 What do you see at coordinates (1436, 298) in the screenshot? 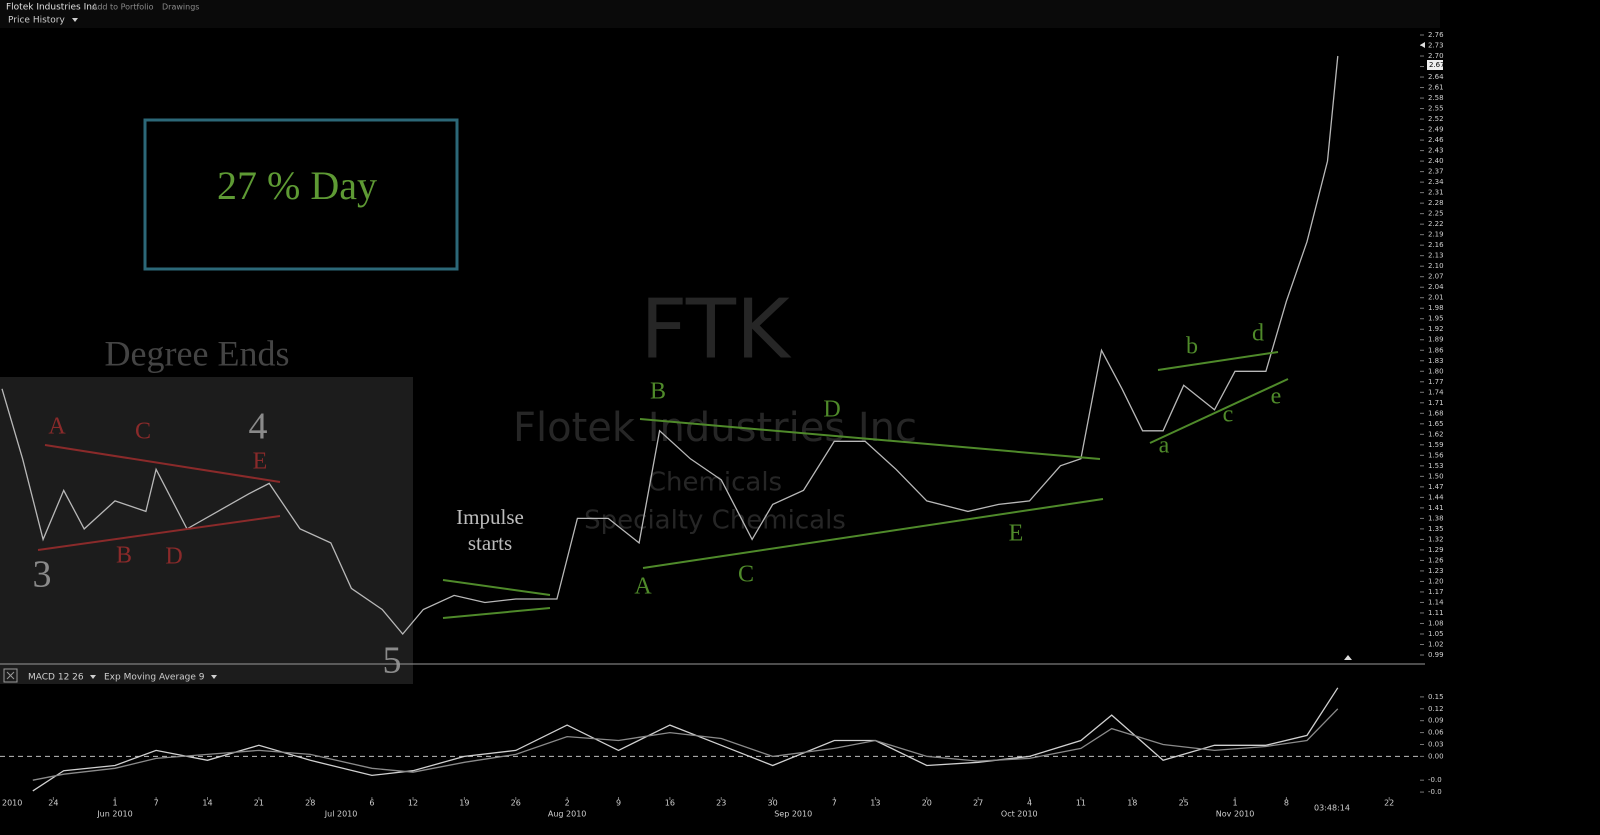
I see `y-tick-label: 2.01` at bounding box center [1436, 298].